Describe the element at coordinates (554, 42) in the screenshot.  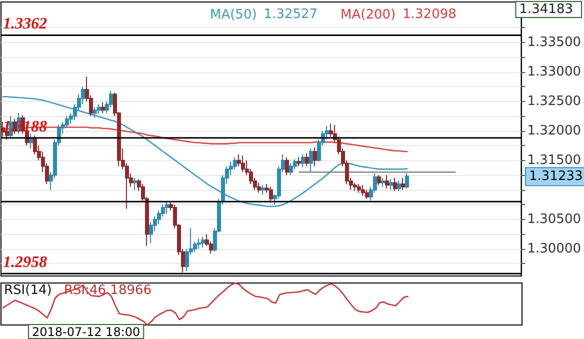
I see `y-tick-label: 1.33500` at that location.